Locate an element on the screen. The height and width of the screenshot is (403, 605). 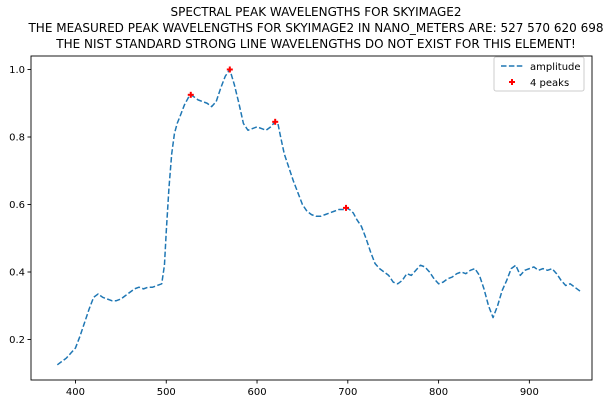
y-tick-label: 0.8 is located at coordinates (17, 138).